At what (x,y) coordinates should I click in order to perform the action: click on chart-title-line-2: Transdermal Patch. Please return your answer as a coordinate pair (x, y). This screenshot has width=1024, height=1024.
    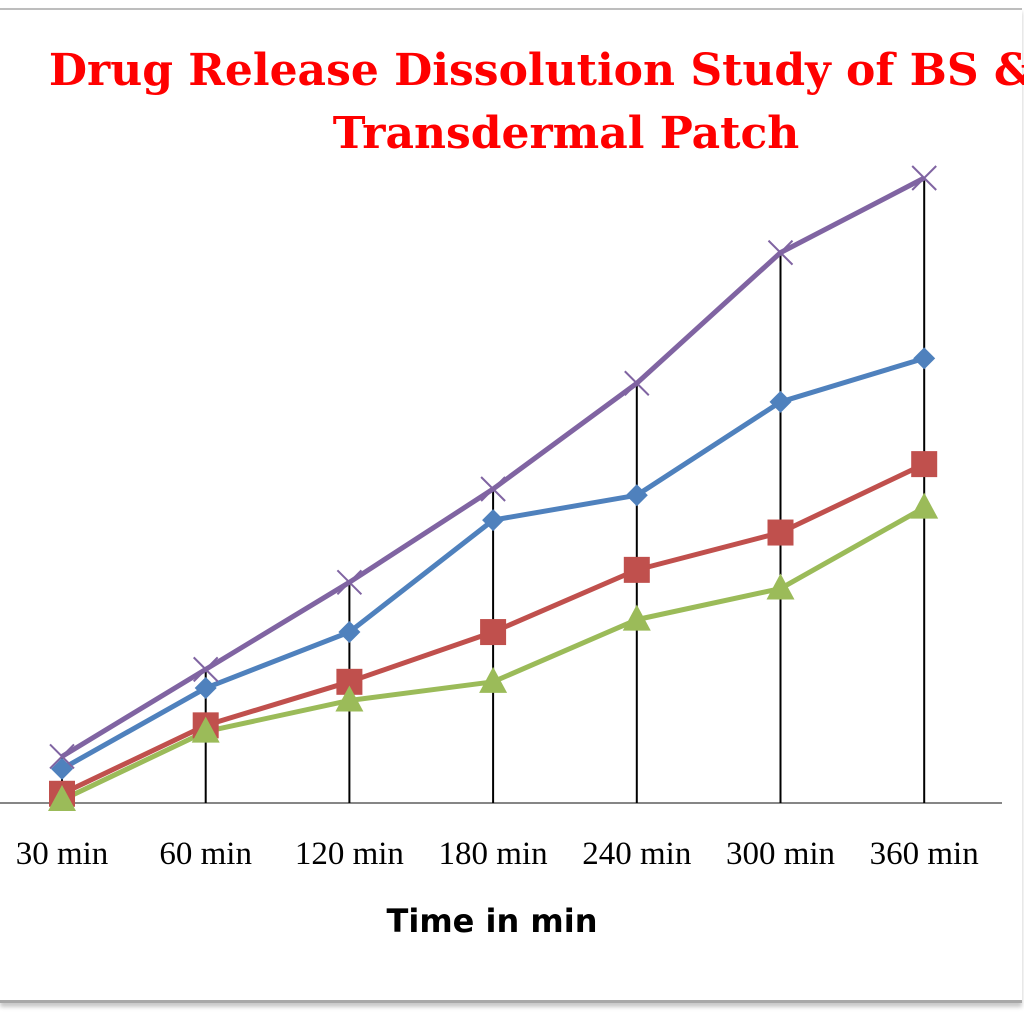
    Looking at the image, I should click on (566, 133).